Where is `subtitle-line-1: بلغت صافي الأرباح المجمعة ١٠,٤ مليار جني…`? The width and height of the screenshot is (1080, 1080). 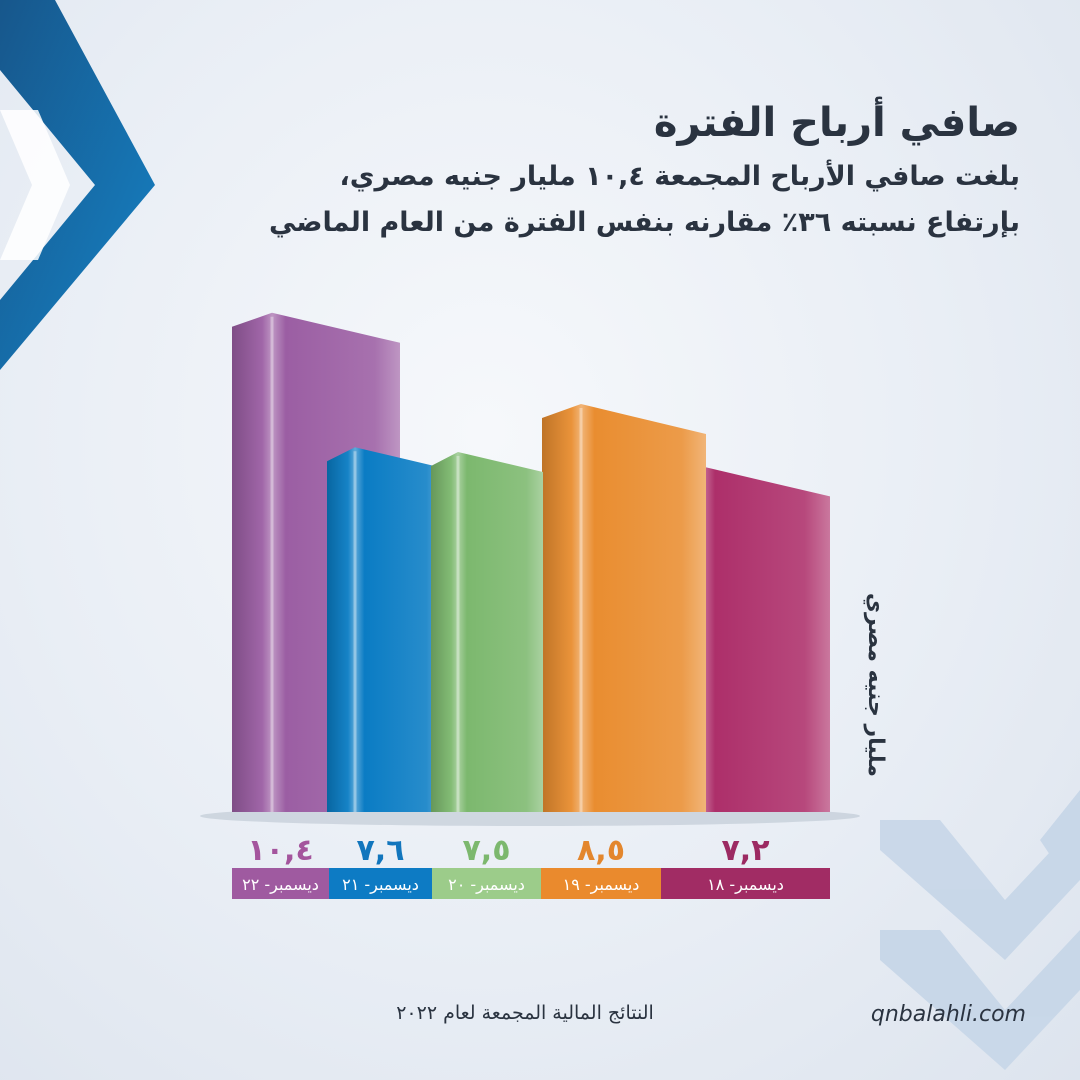 subtitle-line-1: بلغت صافي الأرباح المجمعة ١٠,٤ مليار جني… is located at coordinates (679, 176).